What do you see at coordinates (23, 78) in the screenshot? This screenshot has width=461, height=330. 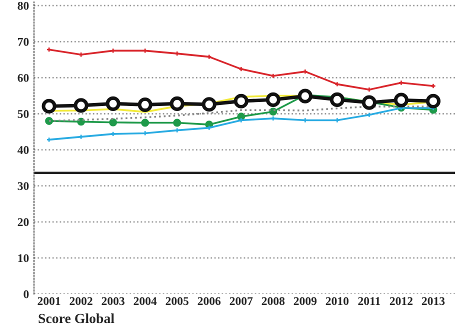 I see `y-tick-label: 60` at bounding box center [23, 78].